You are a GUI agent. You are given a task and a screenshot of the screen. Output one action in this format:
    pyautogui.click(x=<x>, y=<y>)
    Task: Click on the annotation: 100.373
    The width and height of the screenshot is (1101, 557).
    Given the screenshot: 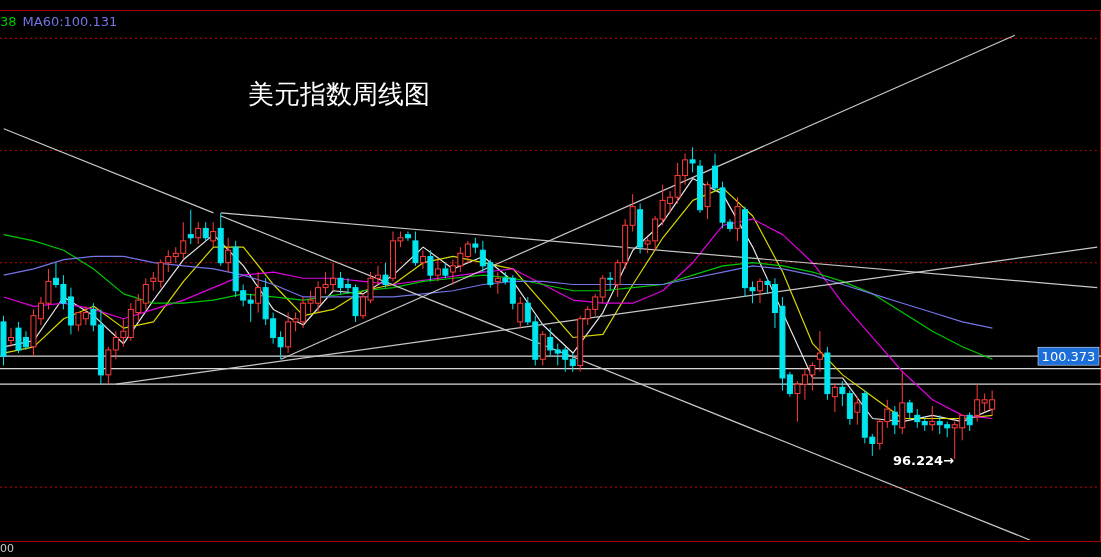 What is the action you would take?
    pyautogui.click(x=1068, y=357)
    